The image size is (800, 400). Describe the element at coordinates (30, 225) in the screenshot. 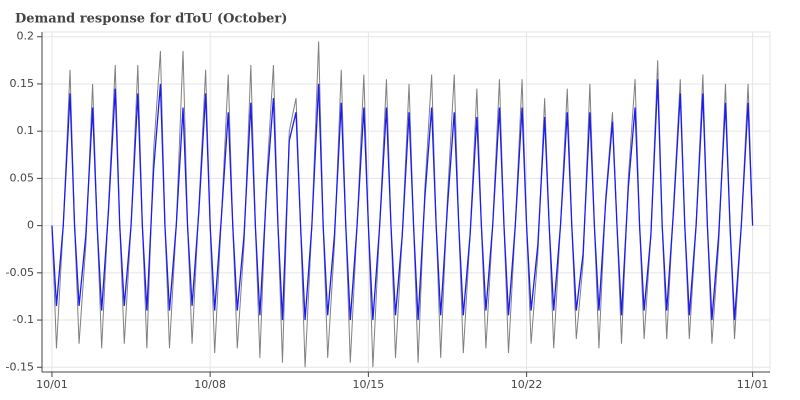

I see `y-tick-label: 0` at that location.